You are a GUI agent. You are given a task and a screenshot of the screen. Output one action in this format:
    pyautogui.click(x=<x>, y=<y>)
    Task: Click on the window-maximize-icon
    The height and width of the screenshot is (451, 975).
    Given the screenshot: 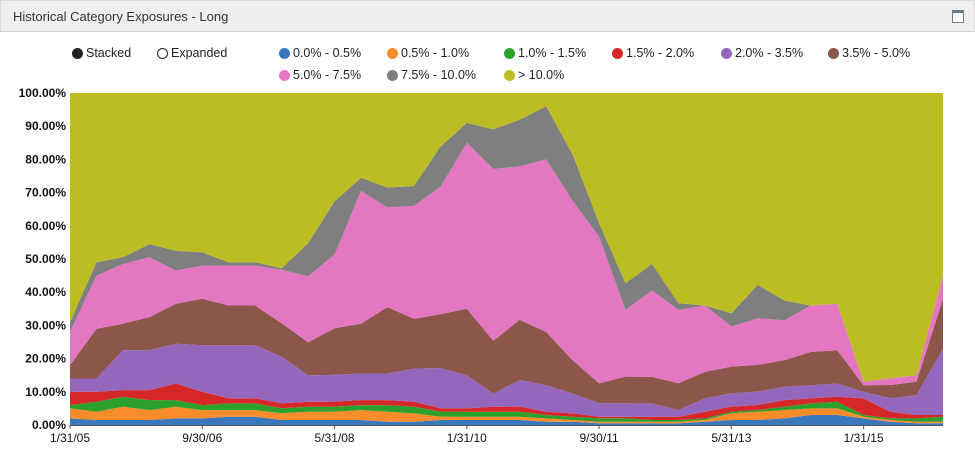 What is the action you would take?
    pyautogui.click(x=958, y=16)
    